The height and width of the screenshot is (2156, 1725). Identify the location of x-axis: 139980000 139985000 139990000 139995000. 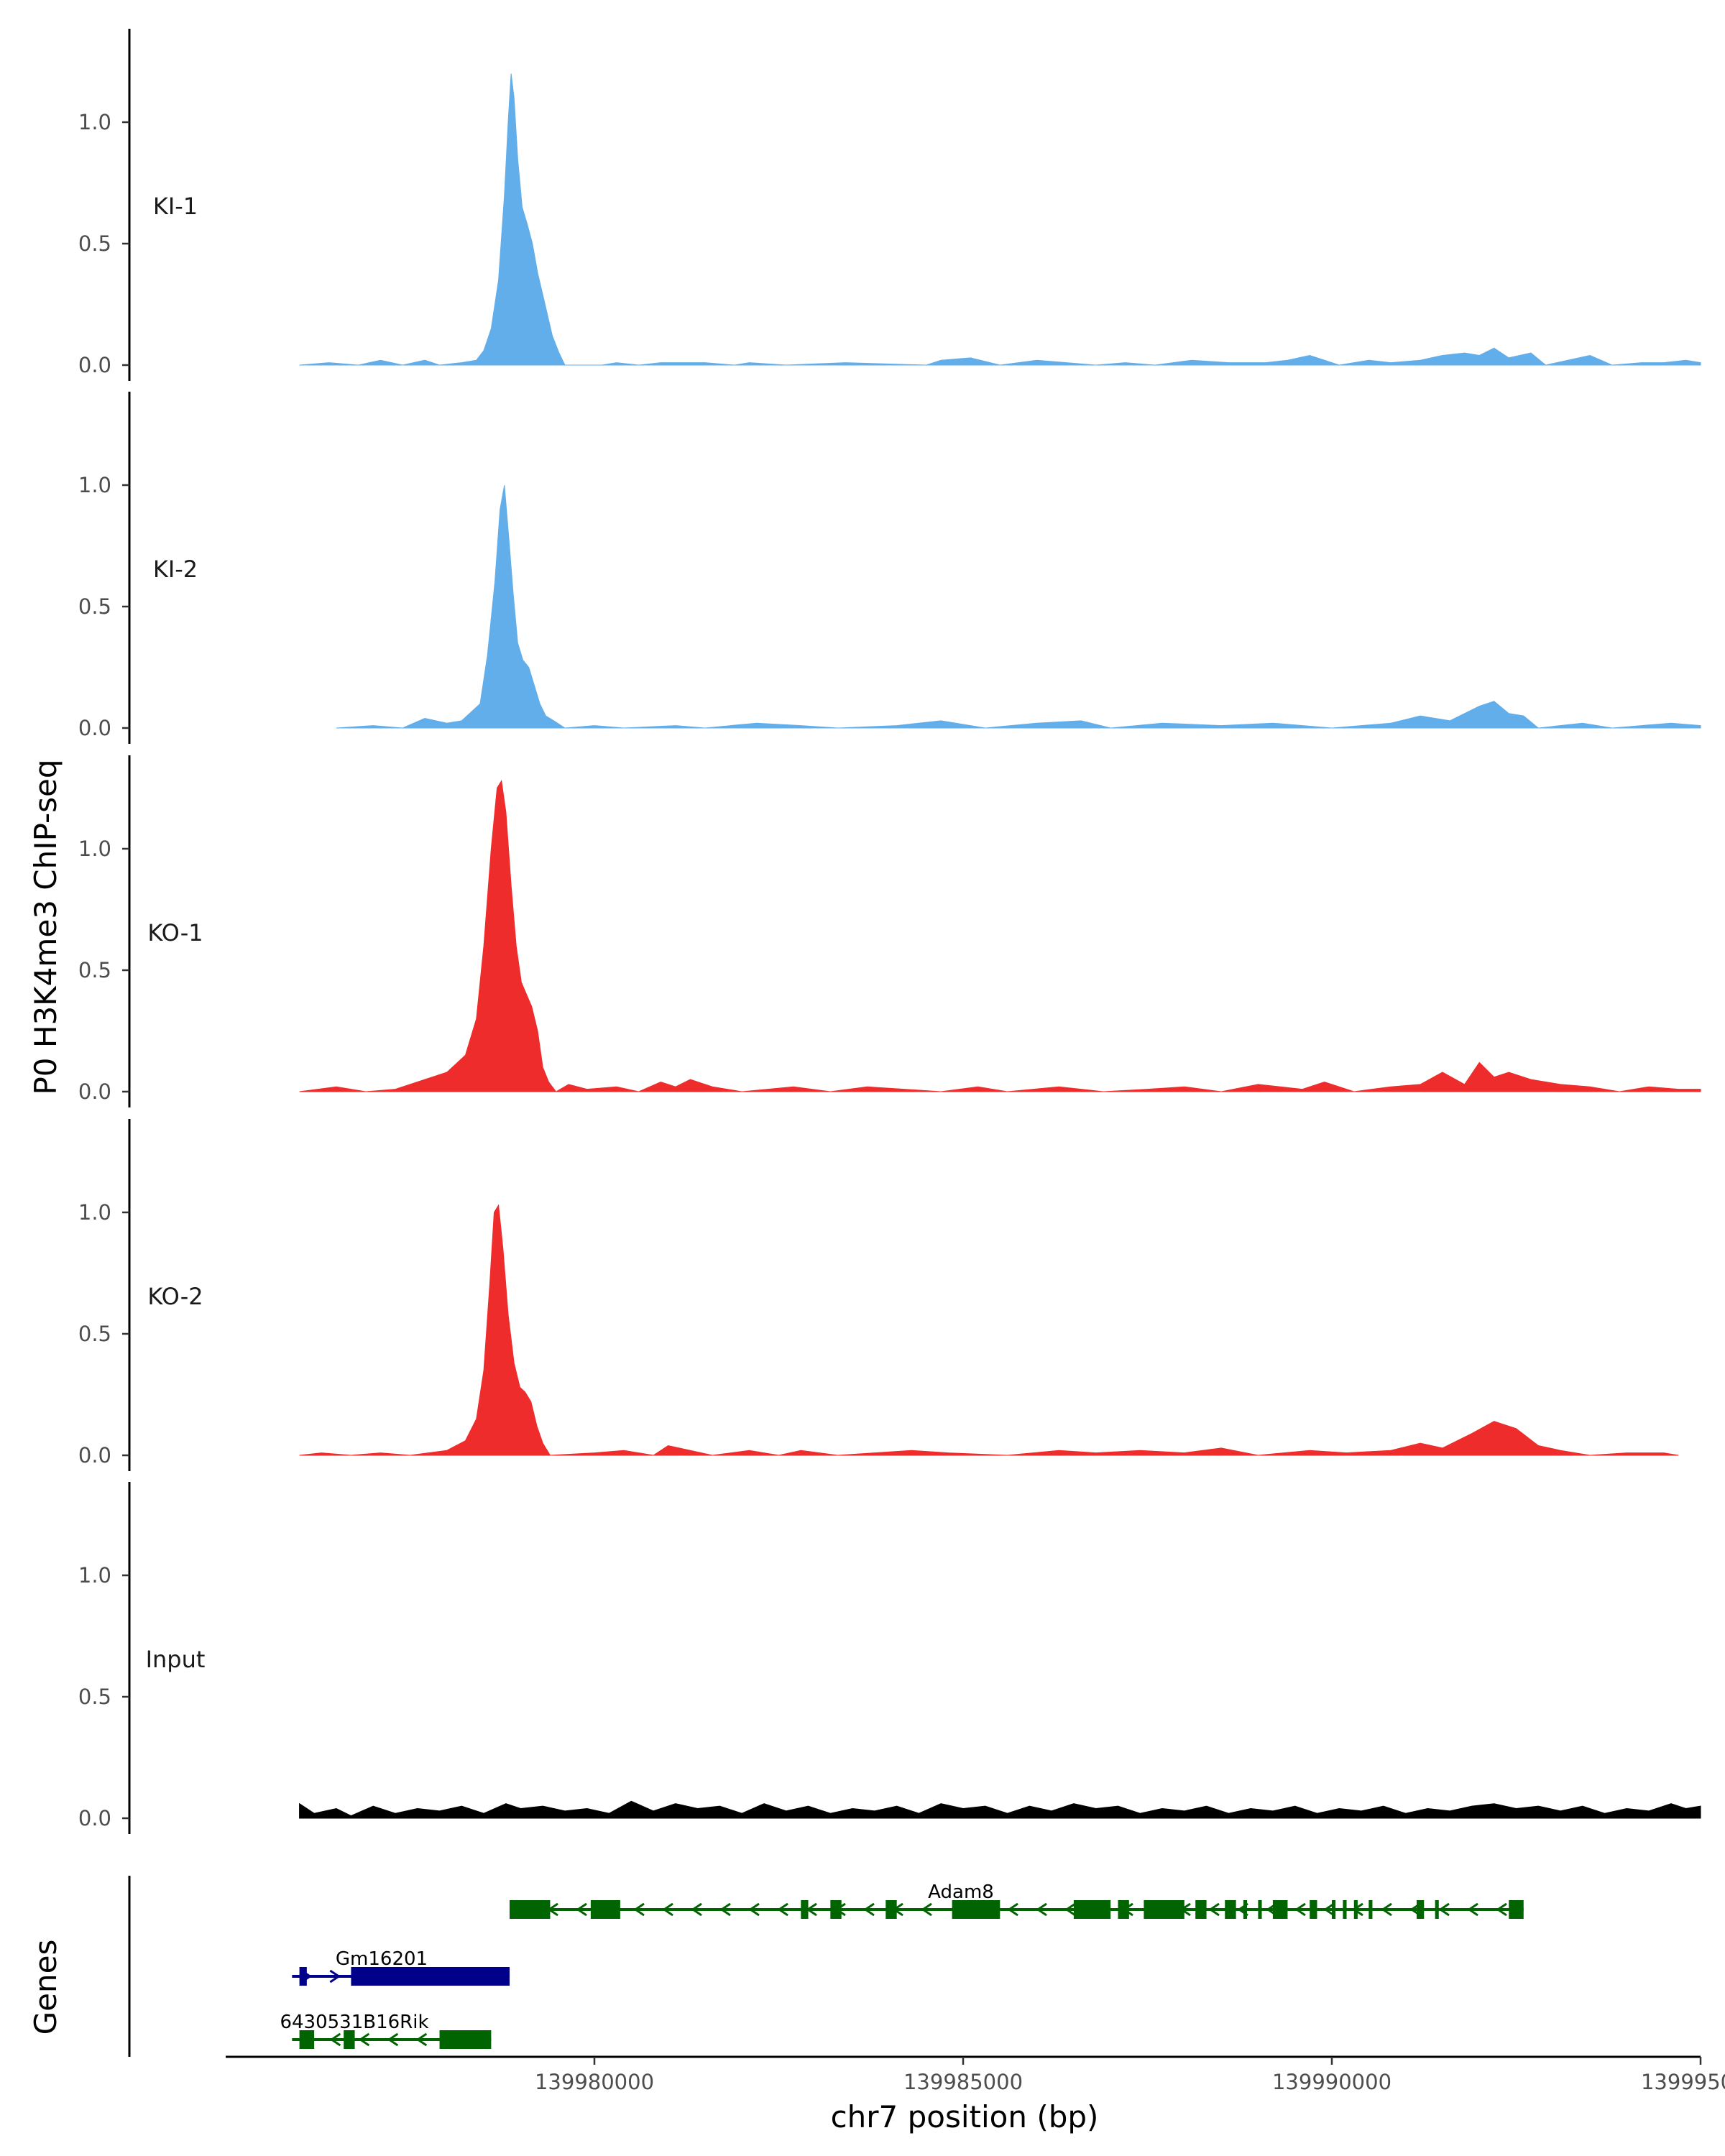
(975, 2074).